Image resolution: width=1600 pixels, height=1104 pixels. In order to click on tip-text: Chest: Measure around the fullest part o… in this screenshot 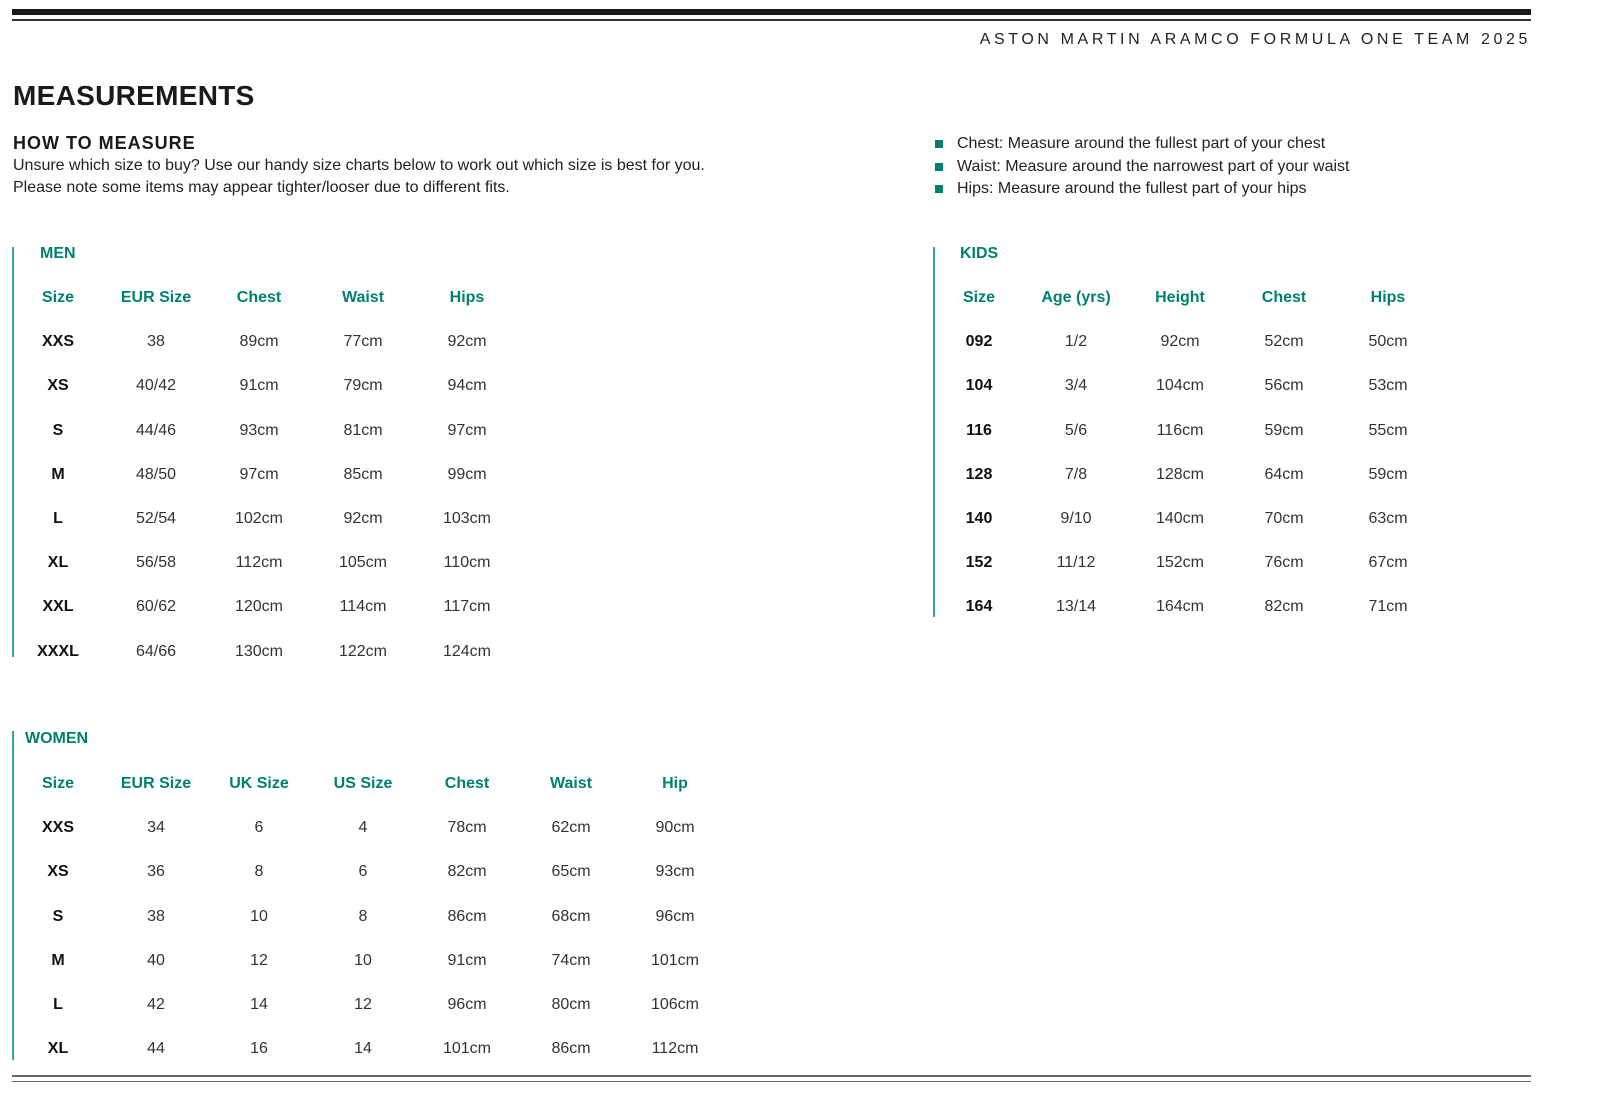, I will do `click(1141, 144)`.